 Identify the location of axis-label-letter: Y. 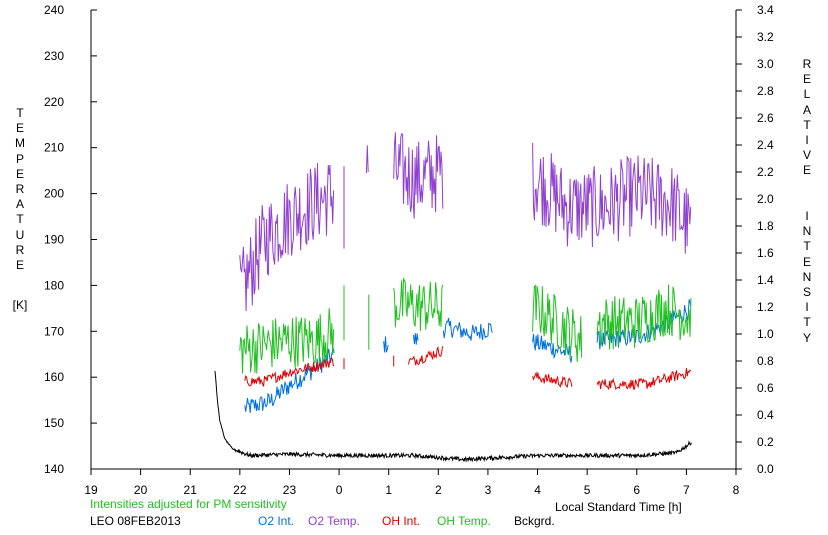
(806, 337).